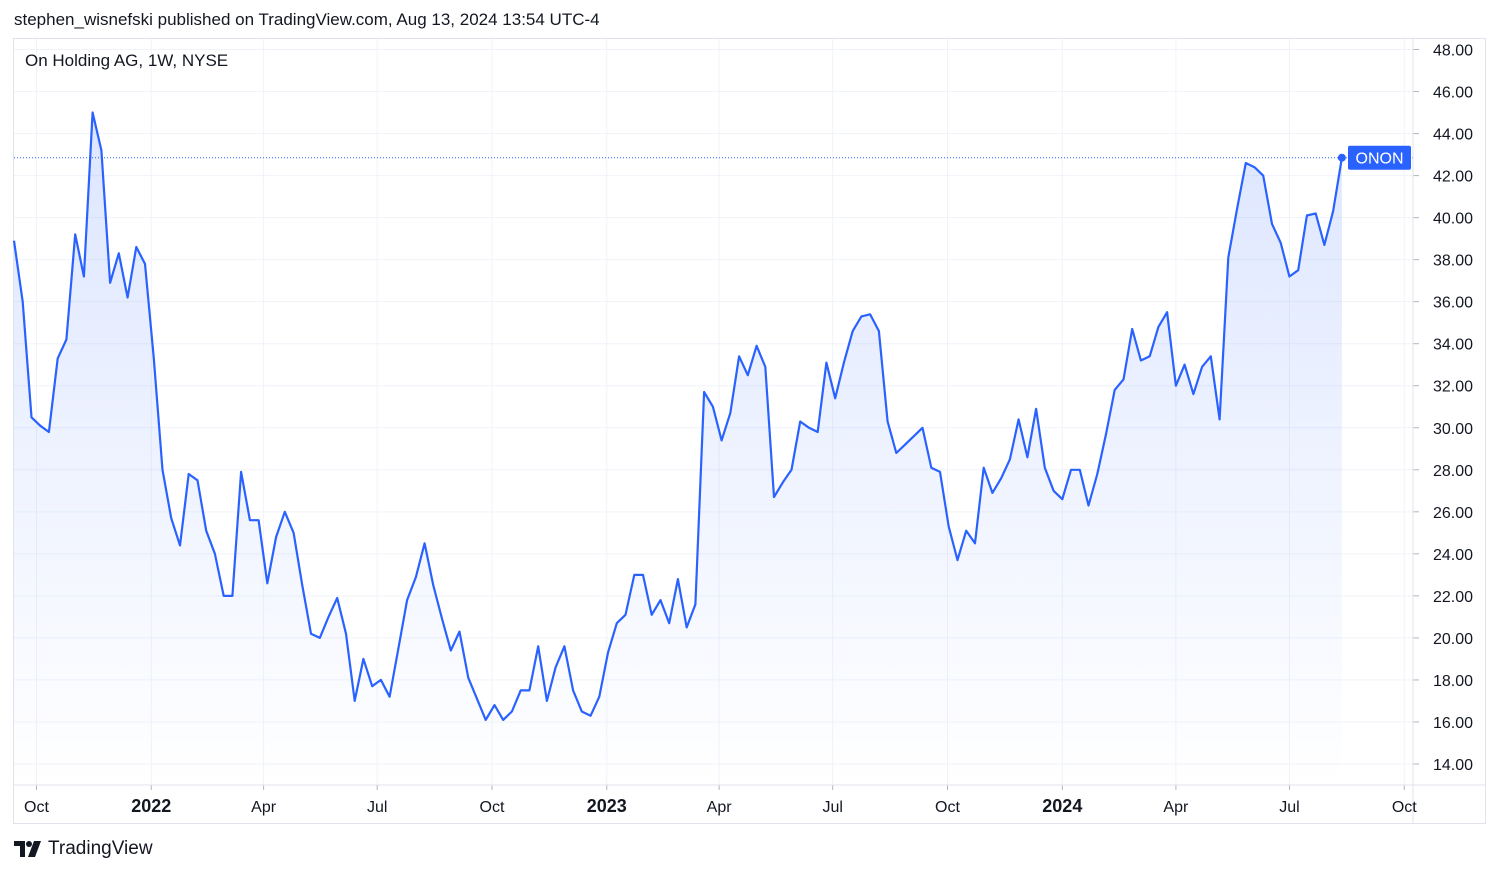 The image size is (1500, 873). I want to click on x-tick-label: 2022, so click(151, 806).